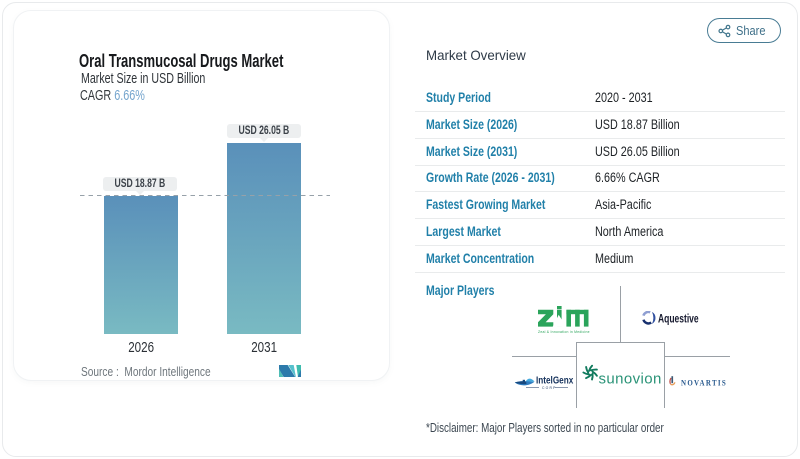  I want to click on svg-text: CORP, so click(549, 388).